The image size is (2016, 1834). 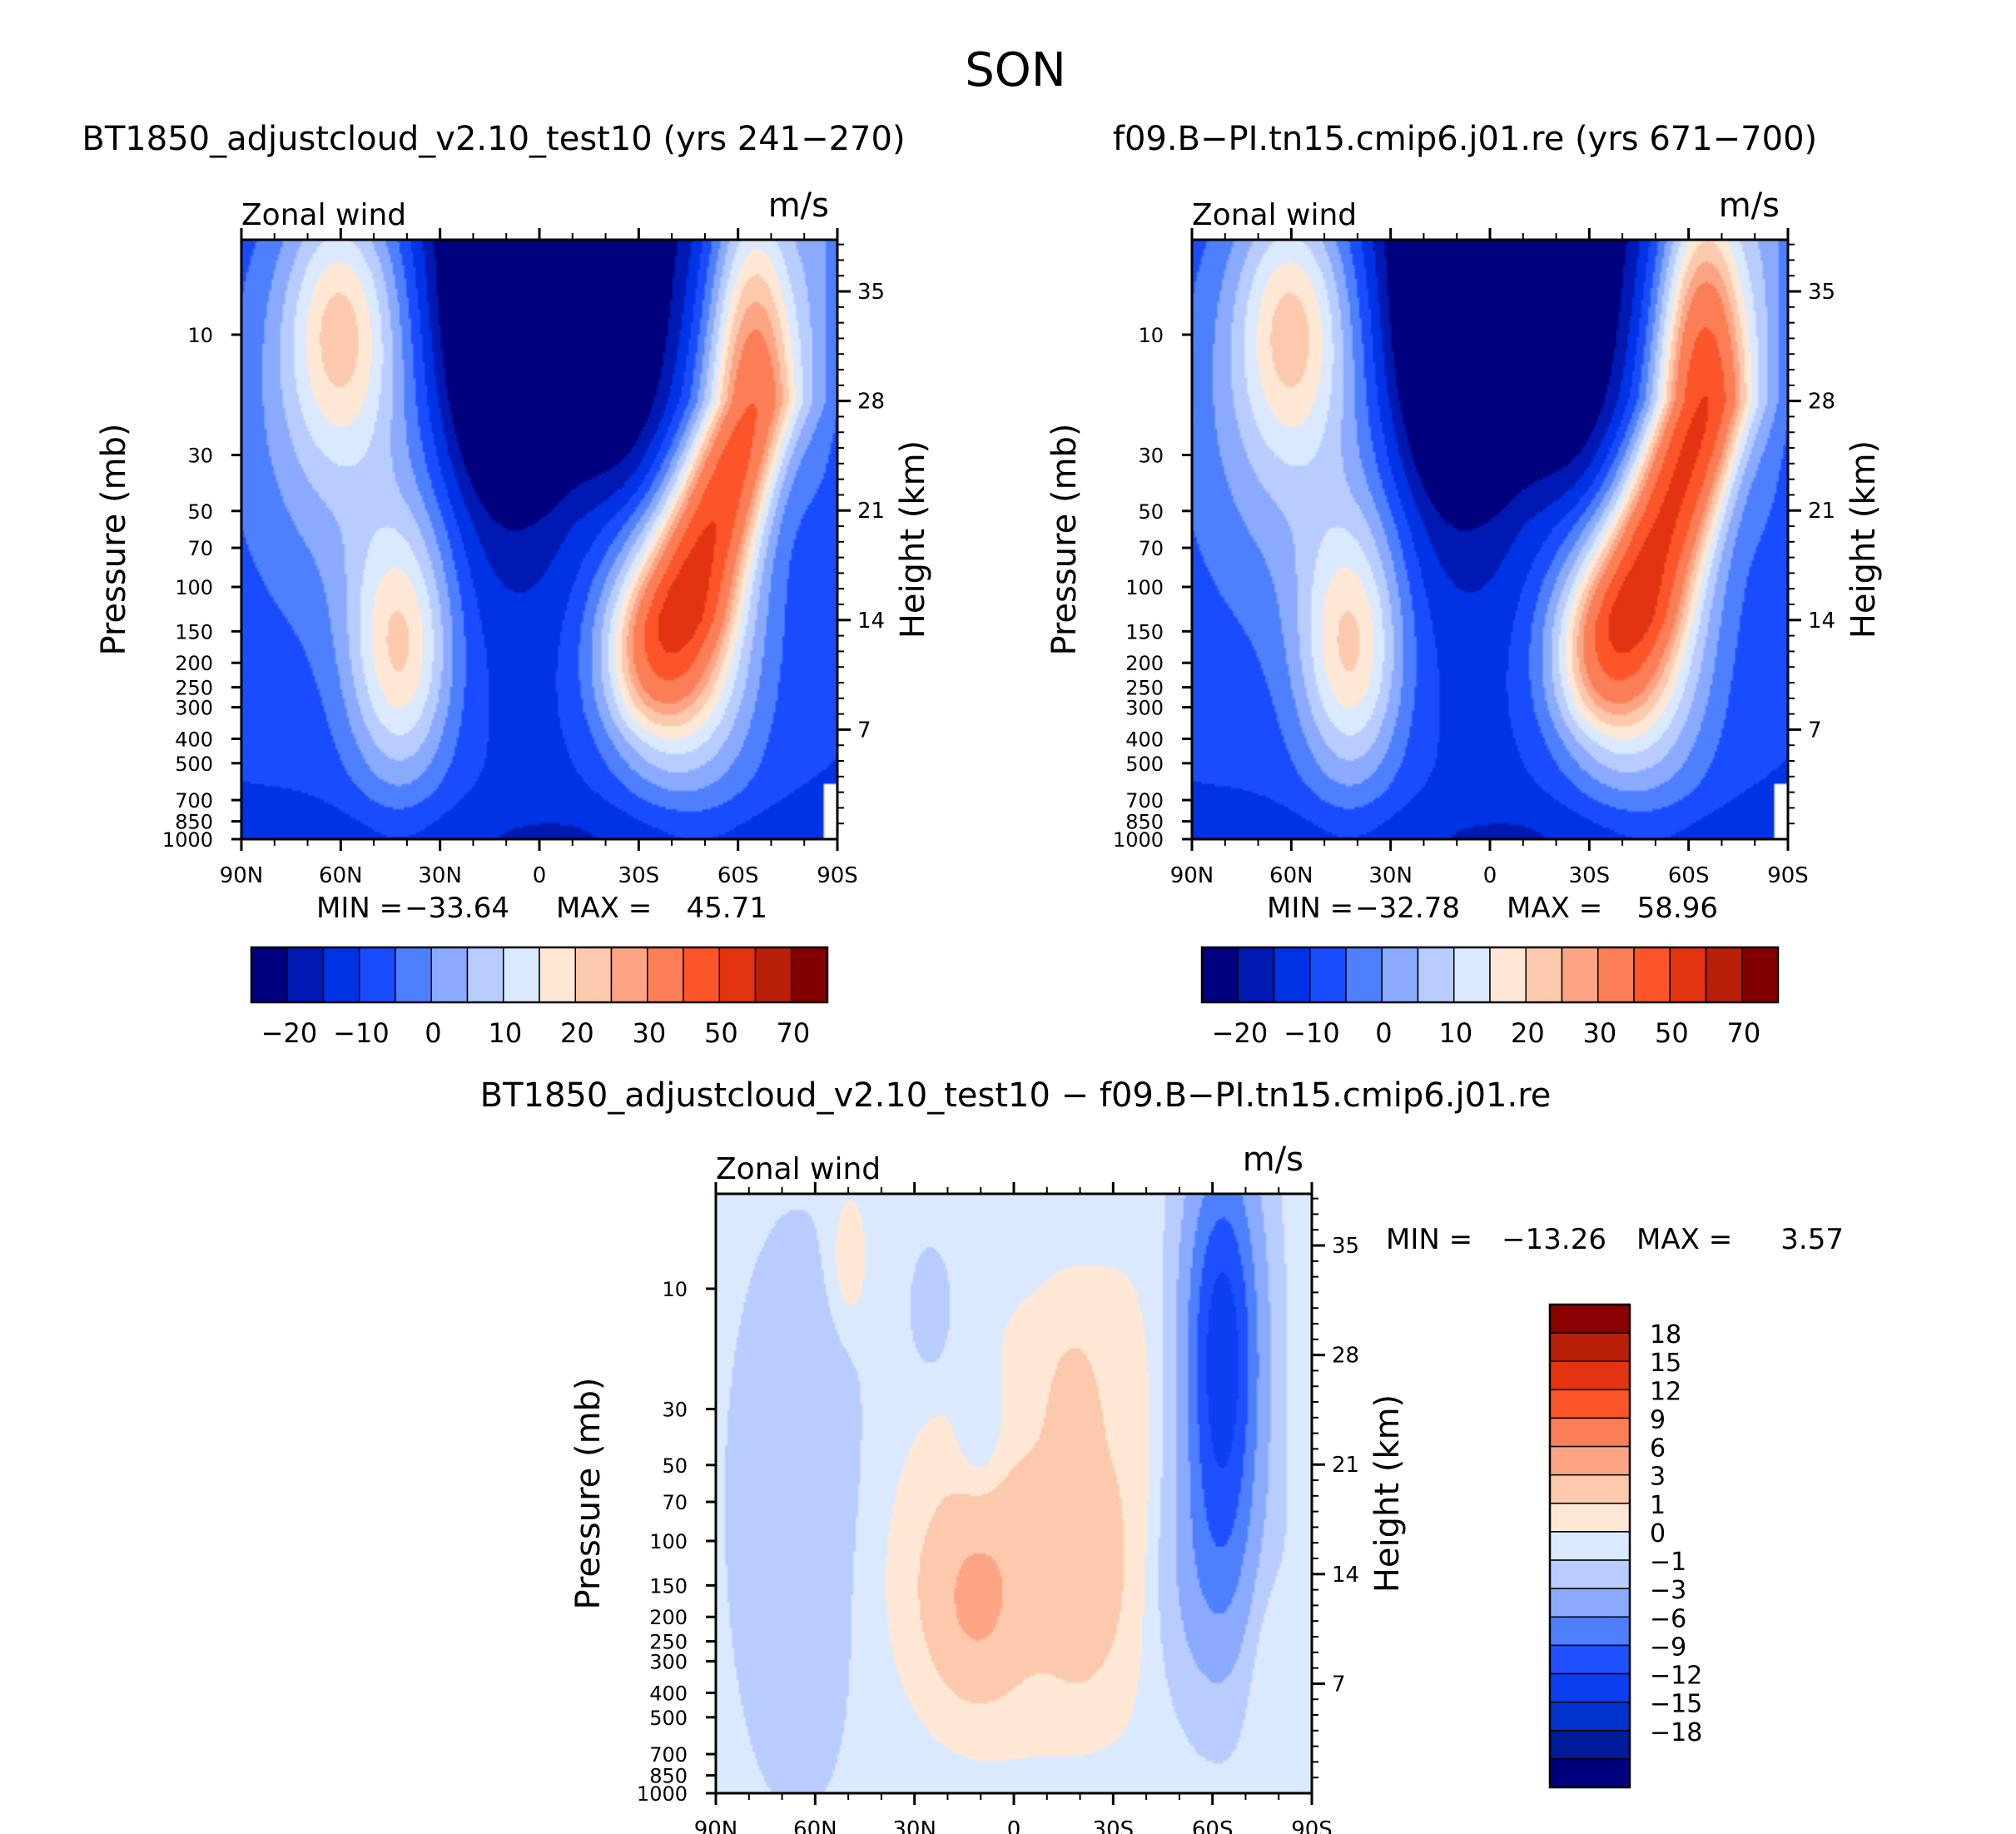 What do you see at coordinates (1821, 511) in the screenshot?
I see `y-right-tick-label: 21` at bounding box center [1821, 511].